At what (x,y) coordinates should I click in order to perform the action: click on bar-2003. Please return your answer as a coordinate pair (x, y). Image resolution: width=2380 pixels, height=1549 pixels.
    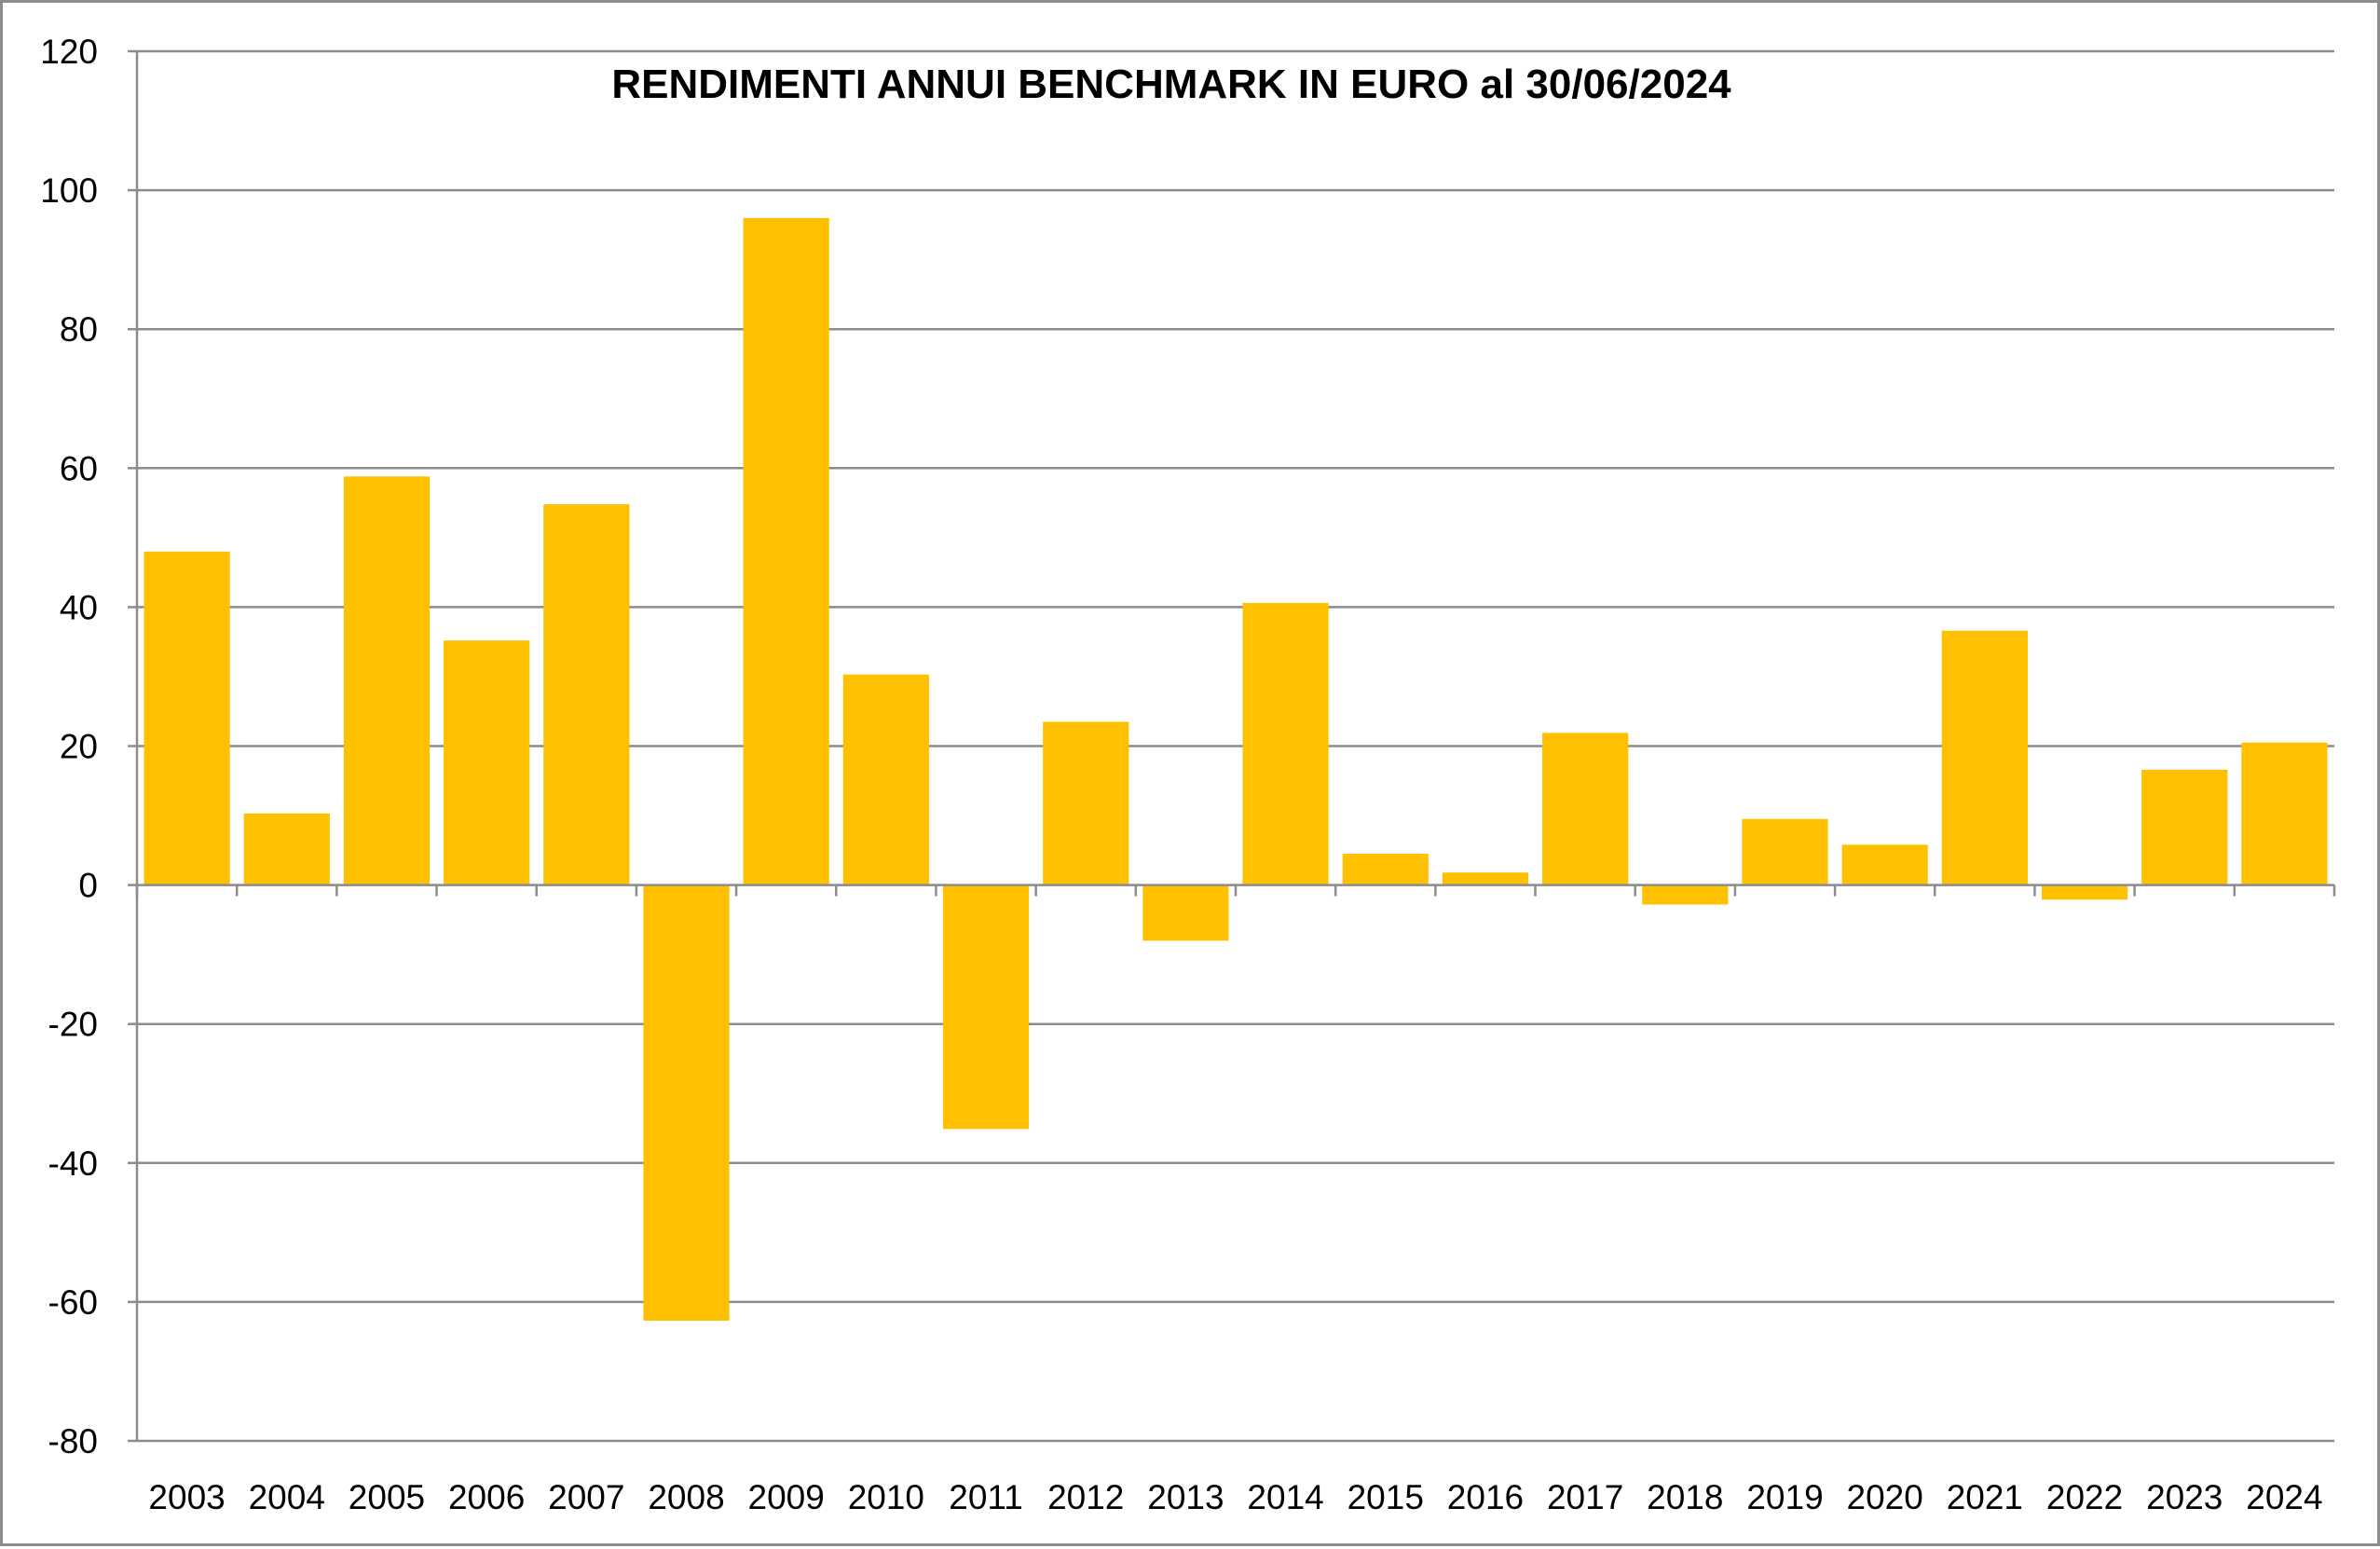
    Looking at the image, I should click on (187, 718).